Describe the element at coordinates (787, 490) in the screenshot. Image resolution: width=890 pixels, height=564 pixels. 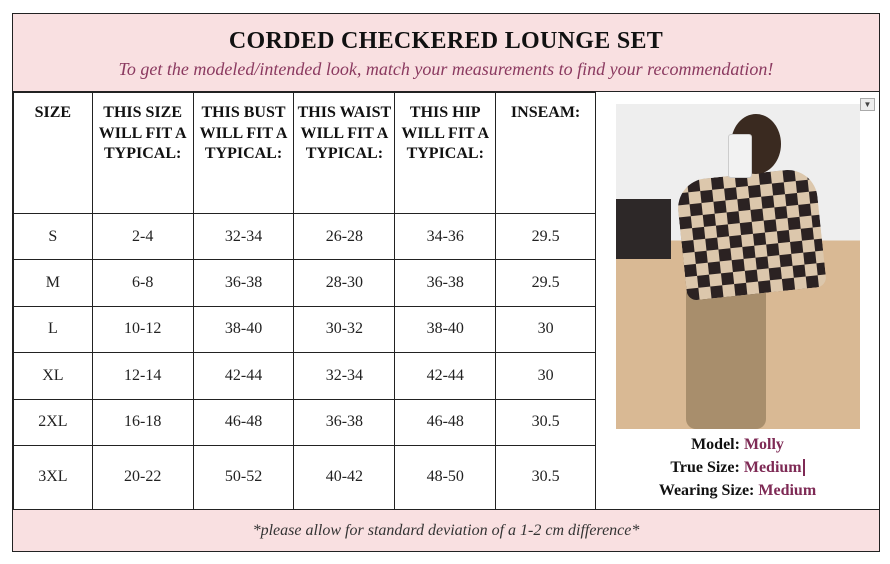
I see `wearing-size-value: Medium` at that location.